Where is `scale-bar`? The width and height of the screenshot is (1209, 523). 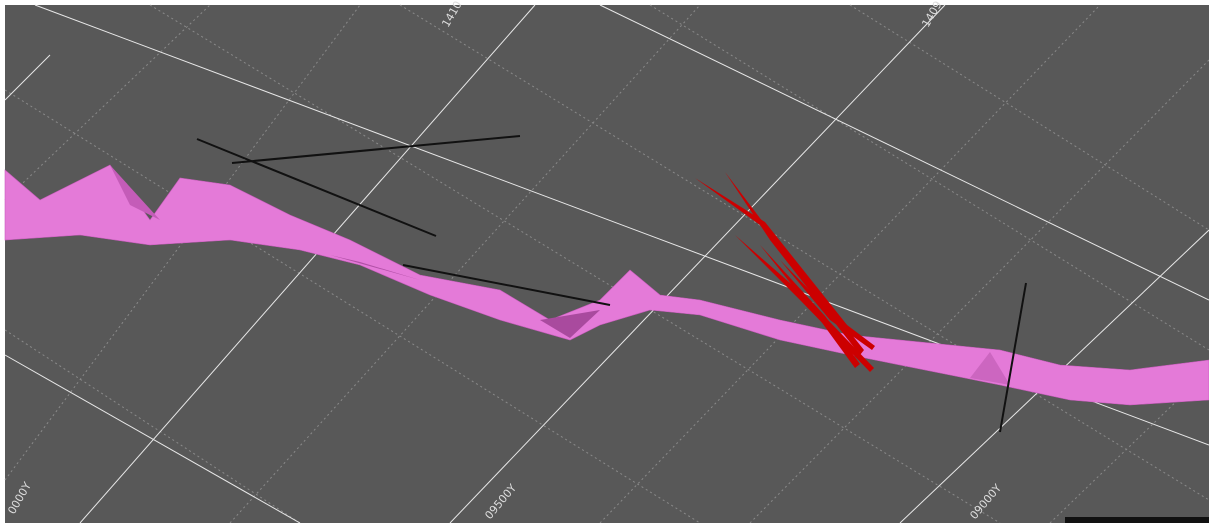
scale-bar is located at coordinates (1137, 520).